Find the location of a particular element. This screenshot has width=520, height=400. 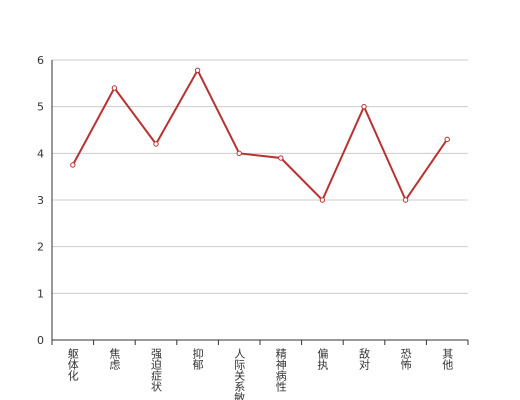

y-tick-label: 1 is located at coordinates (40, 293).